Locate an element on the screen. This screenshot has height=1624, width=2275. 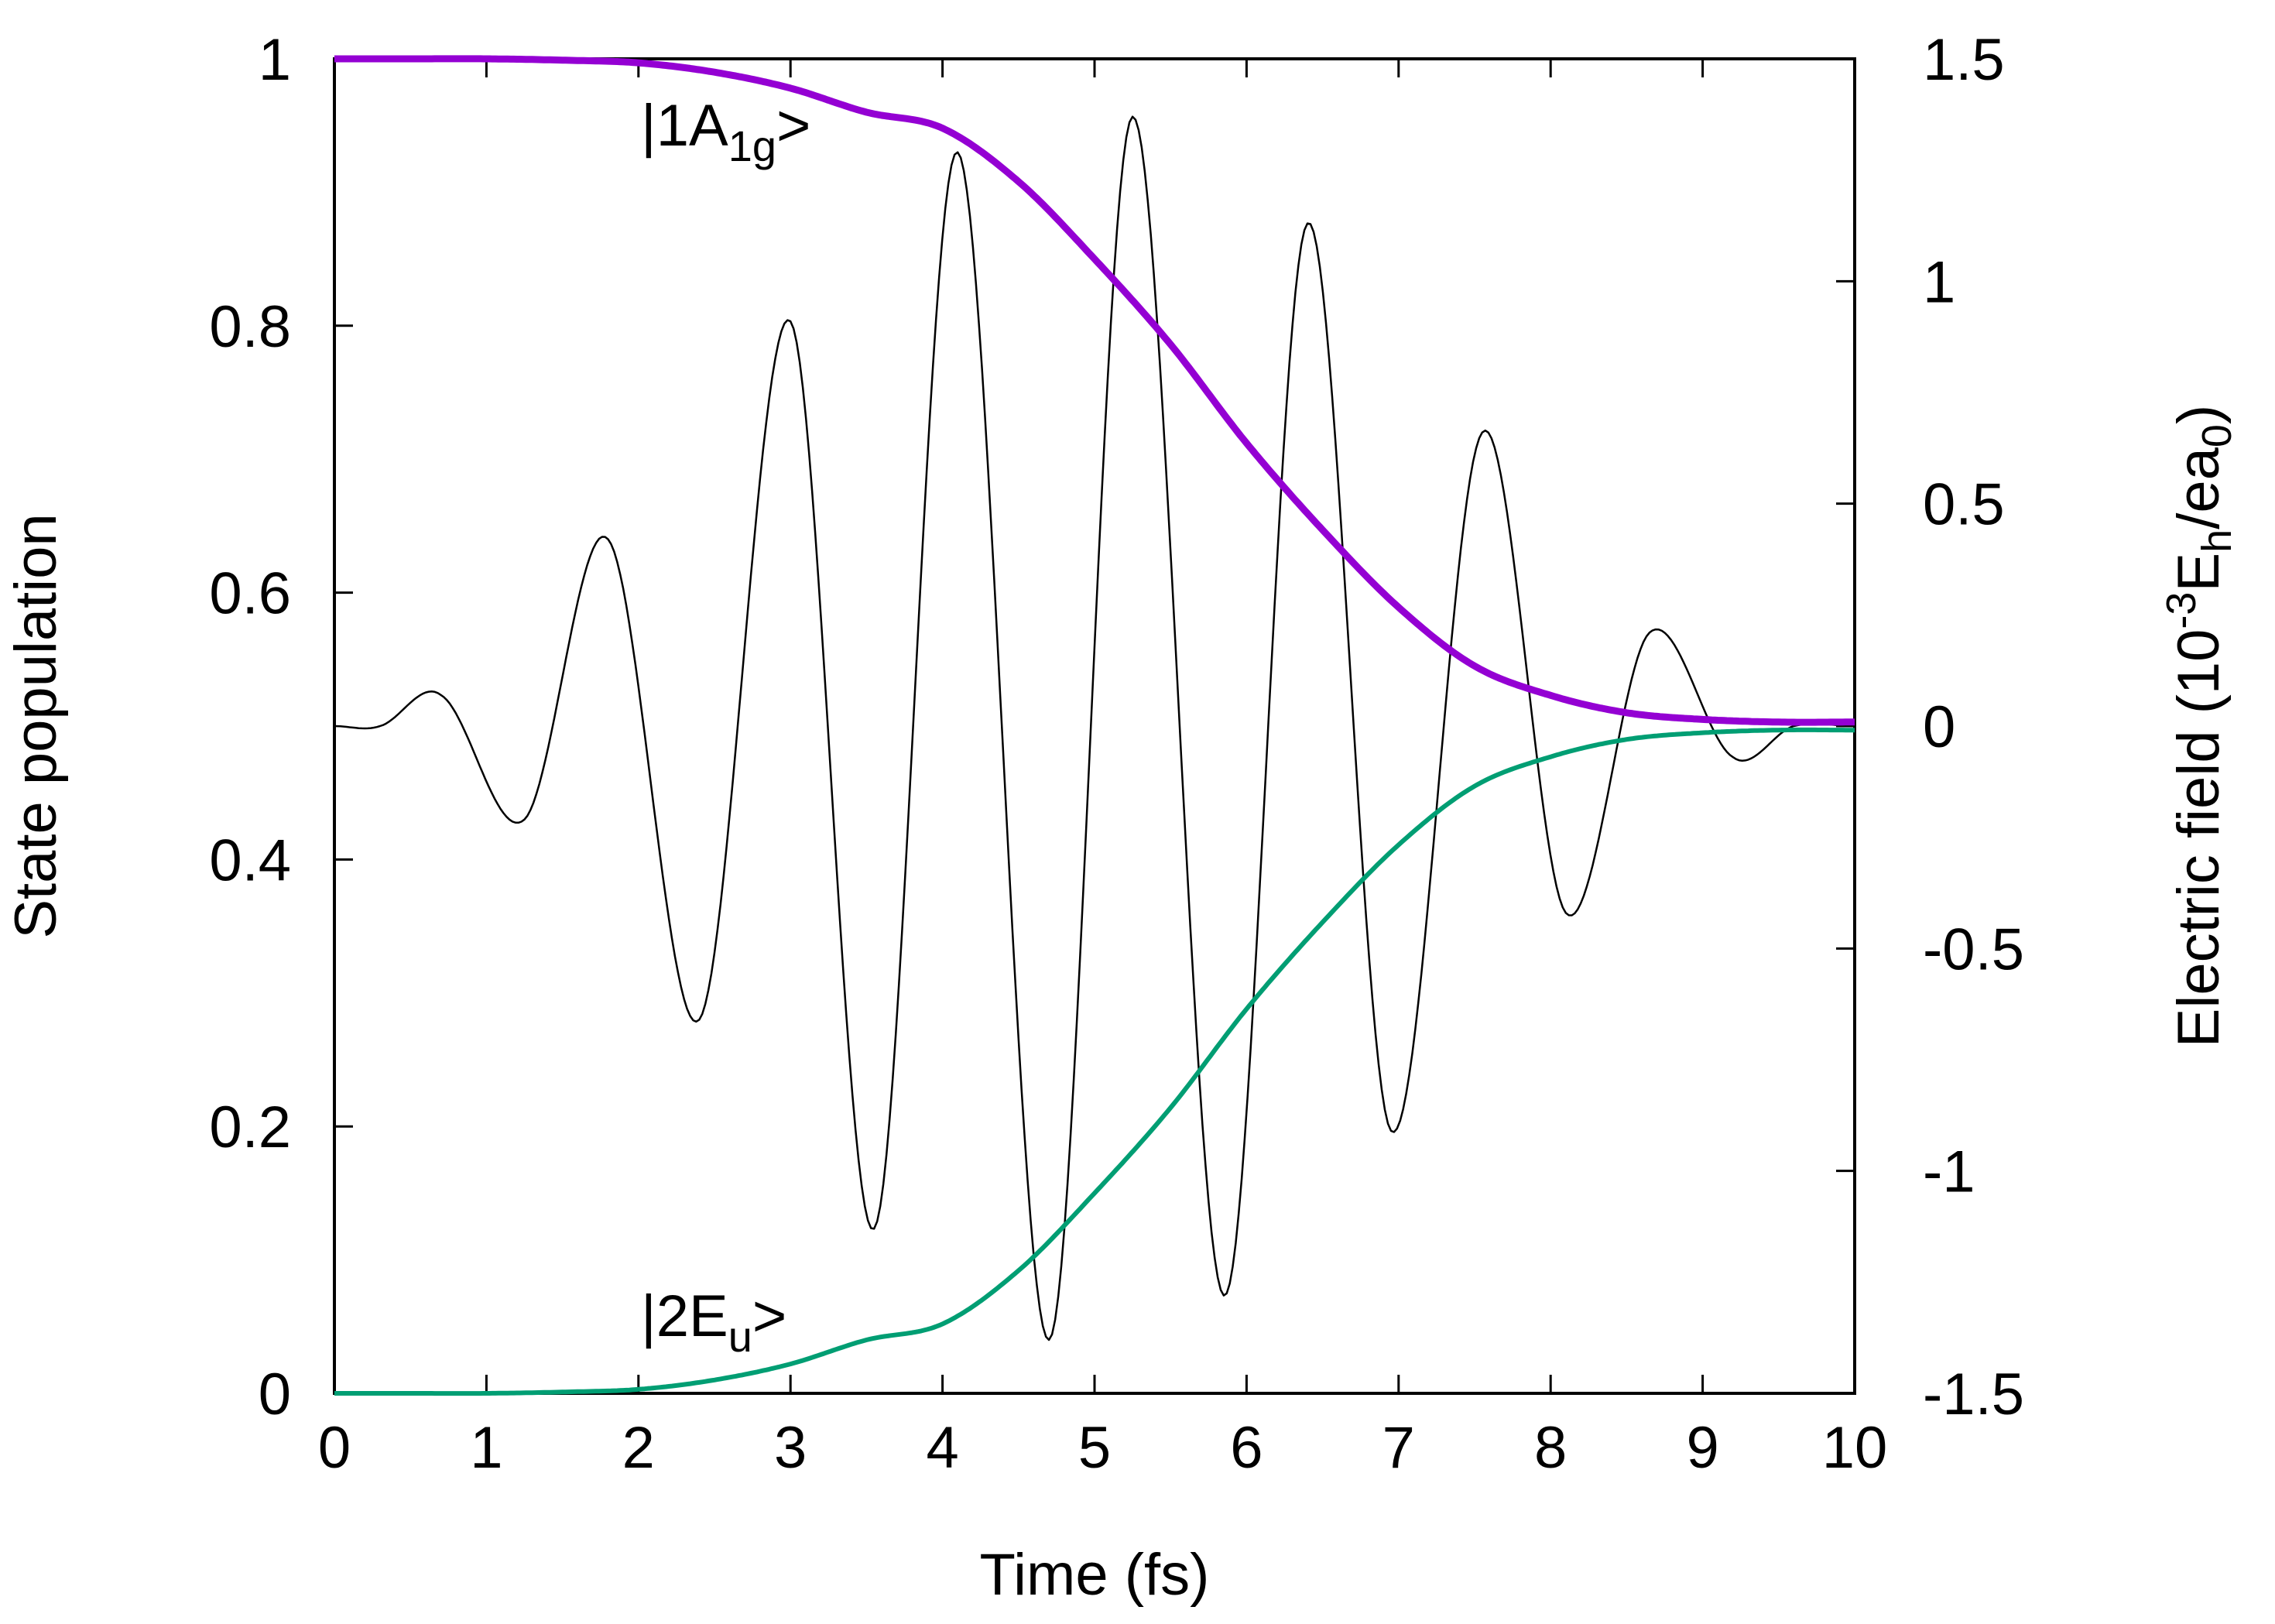
x-tick-label: 5 is located at coordinates (1094, 1448).